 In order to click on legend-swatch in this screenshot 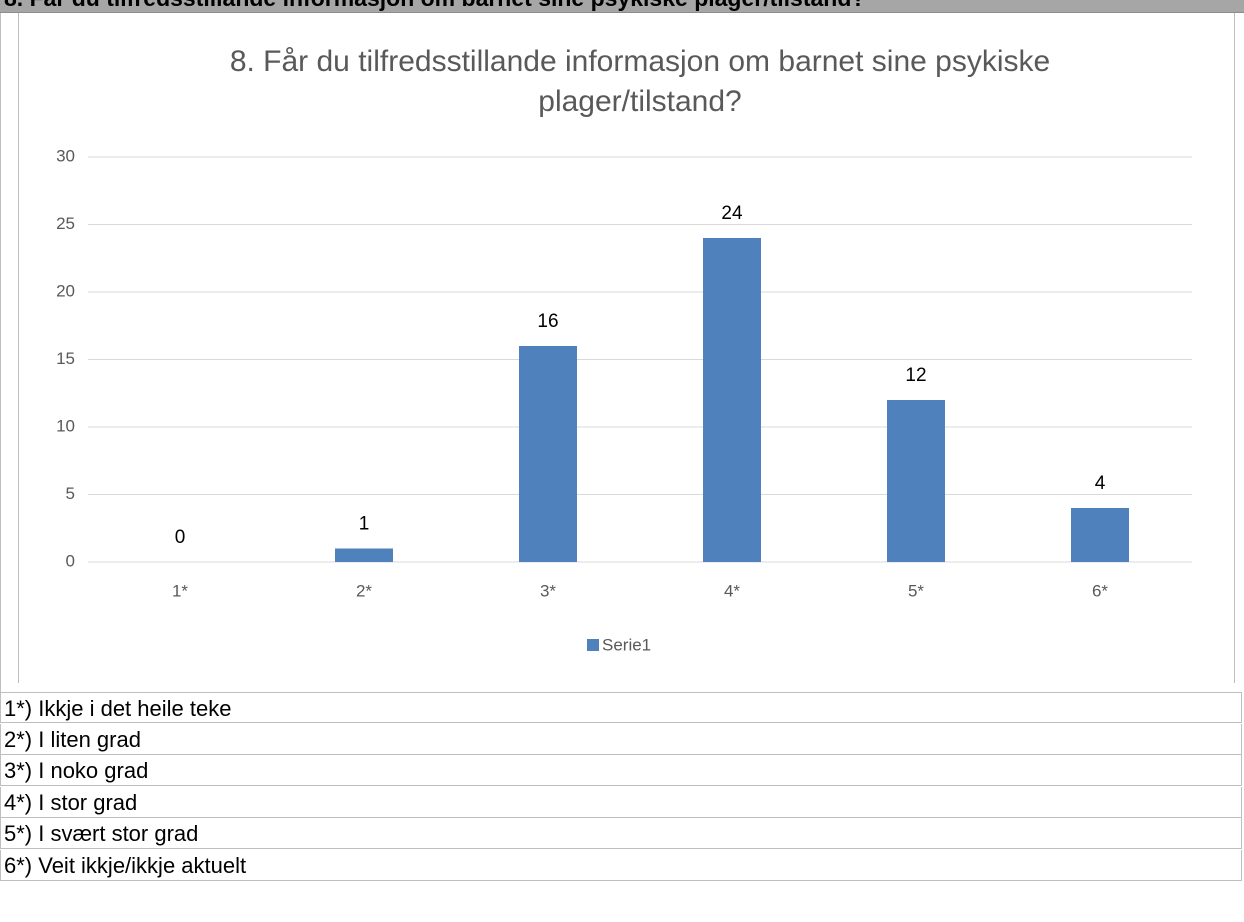, I will do `click(593, 645)`.